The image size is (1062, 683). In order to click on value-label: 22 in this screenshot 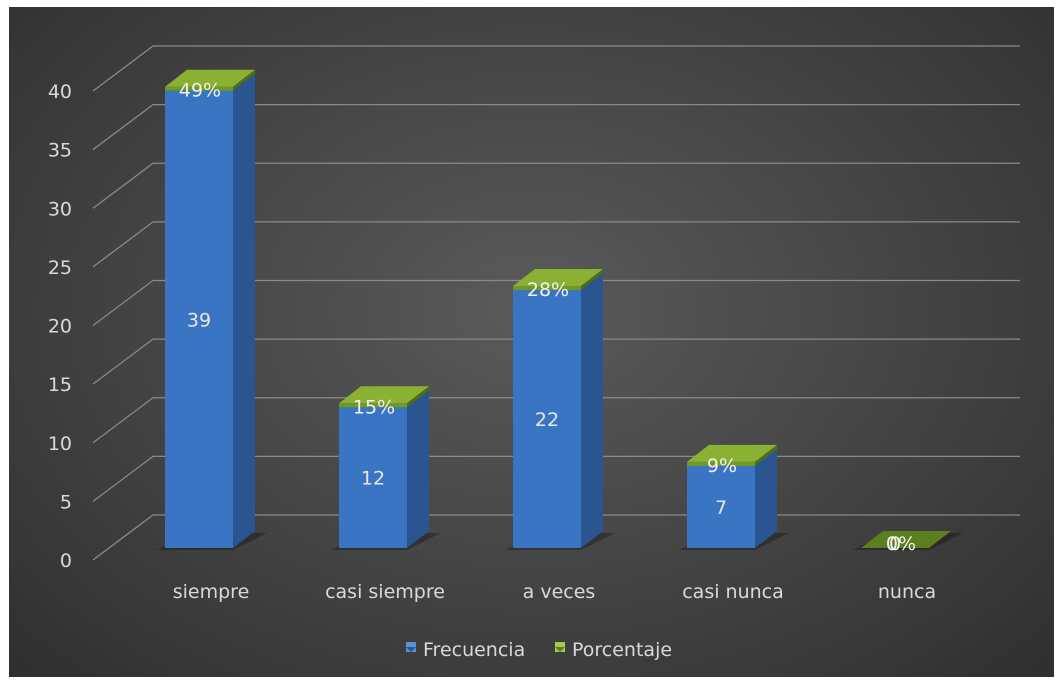, I will do `click(547, 420)`.